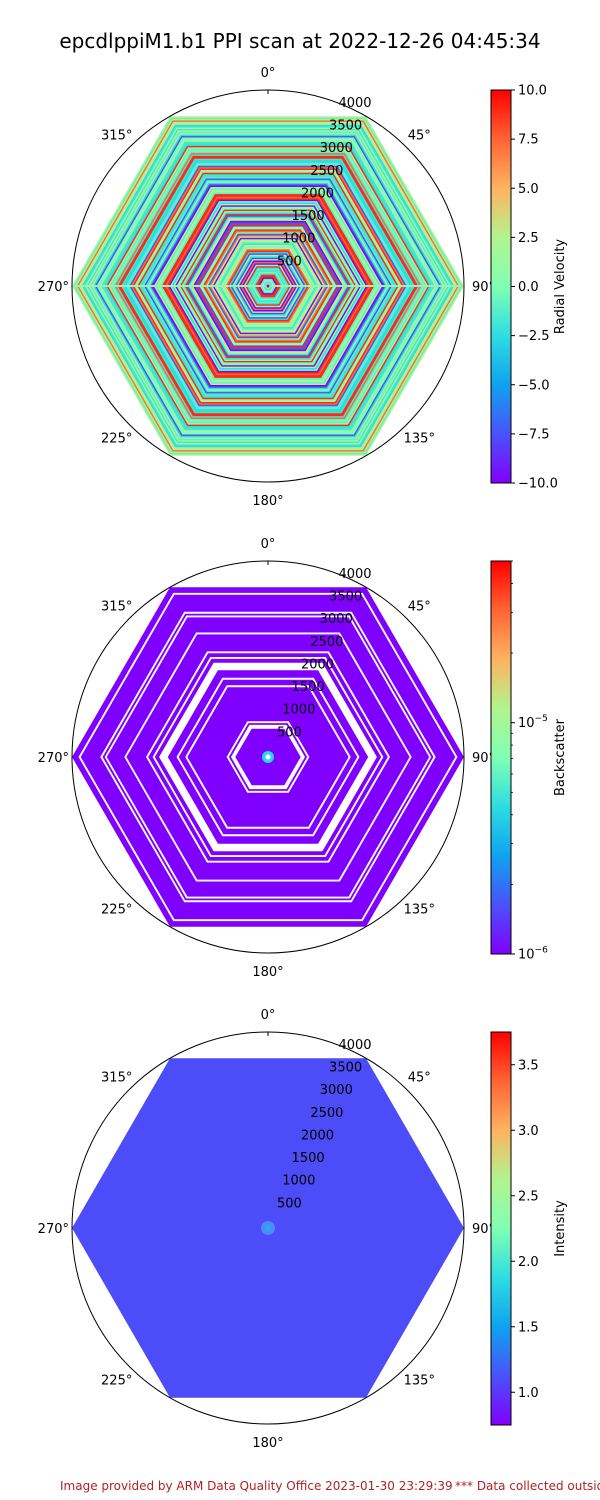  I want to click on colorbar-label: Radial Velocity, so click(560, 287).